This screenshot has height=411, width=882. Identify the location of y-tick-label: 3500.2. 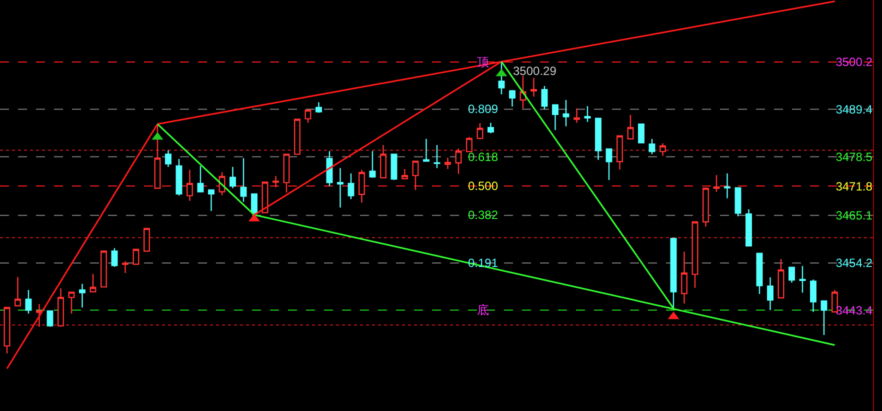
(854, 62).